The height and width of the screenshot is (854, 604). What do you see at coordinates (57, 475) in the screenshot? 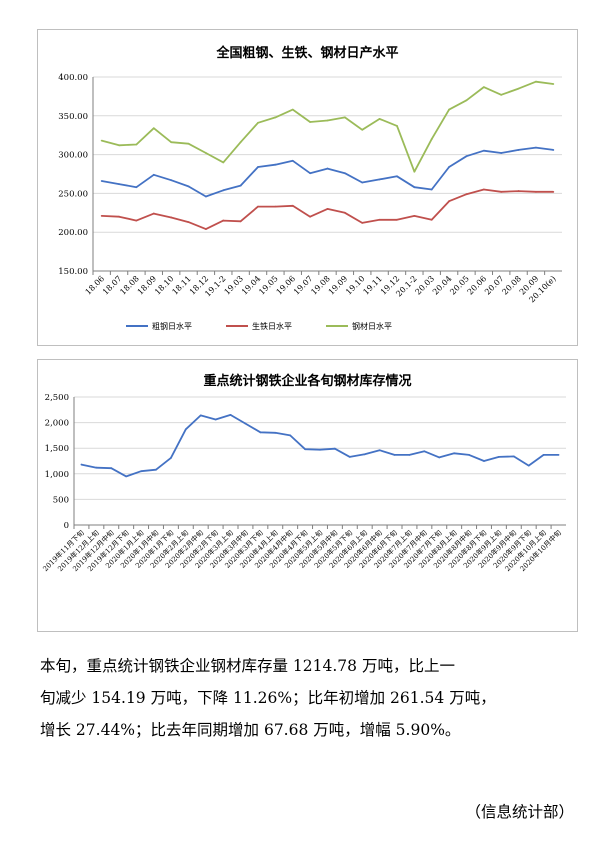
I see `y-tick-label: 1,000` at bounding box center [57, 475].